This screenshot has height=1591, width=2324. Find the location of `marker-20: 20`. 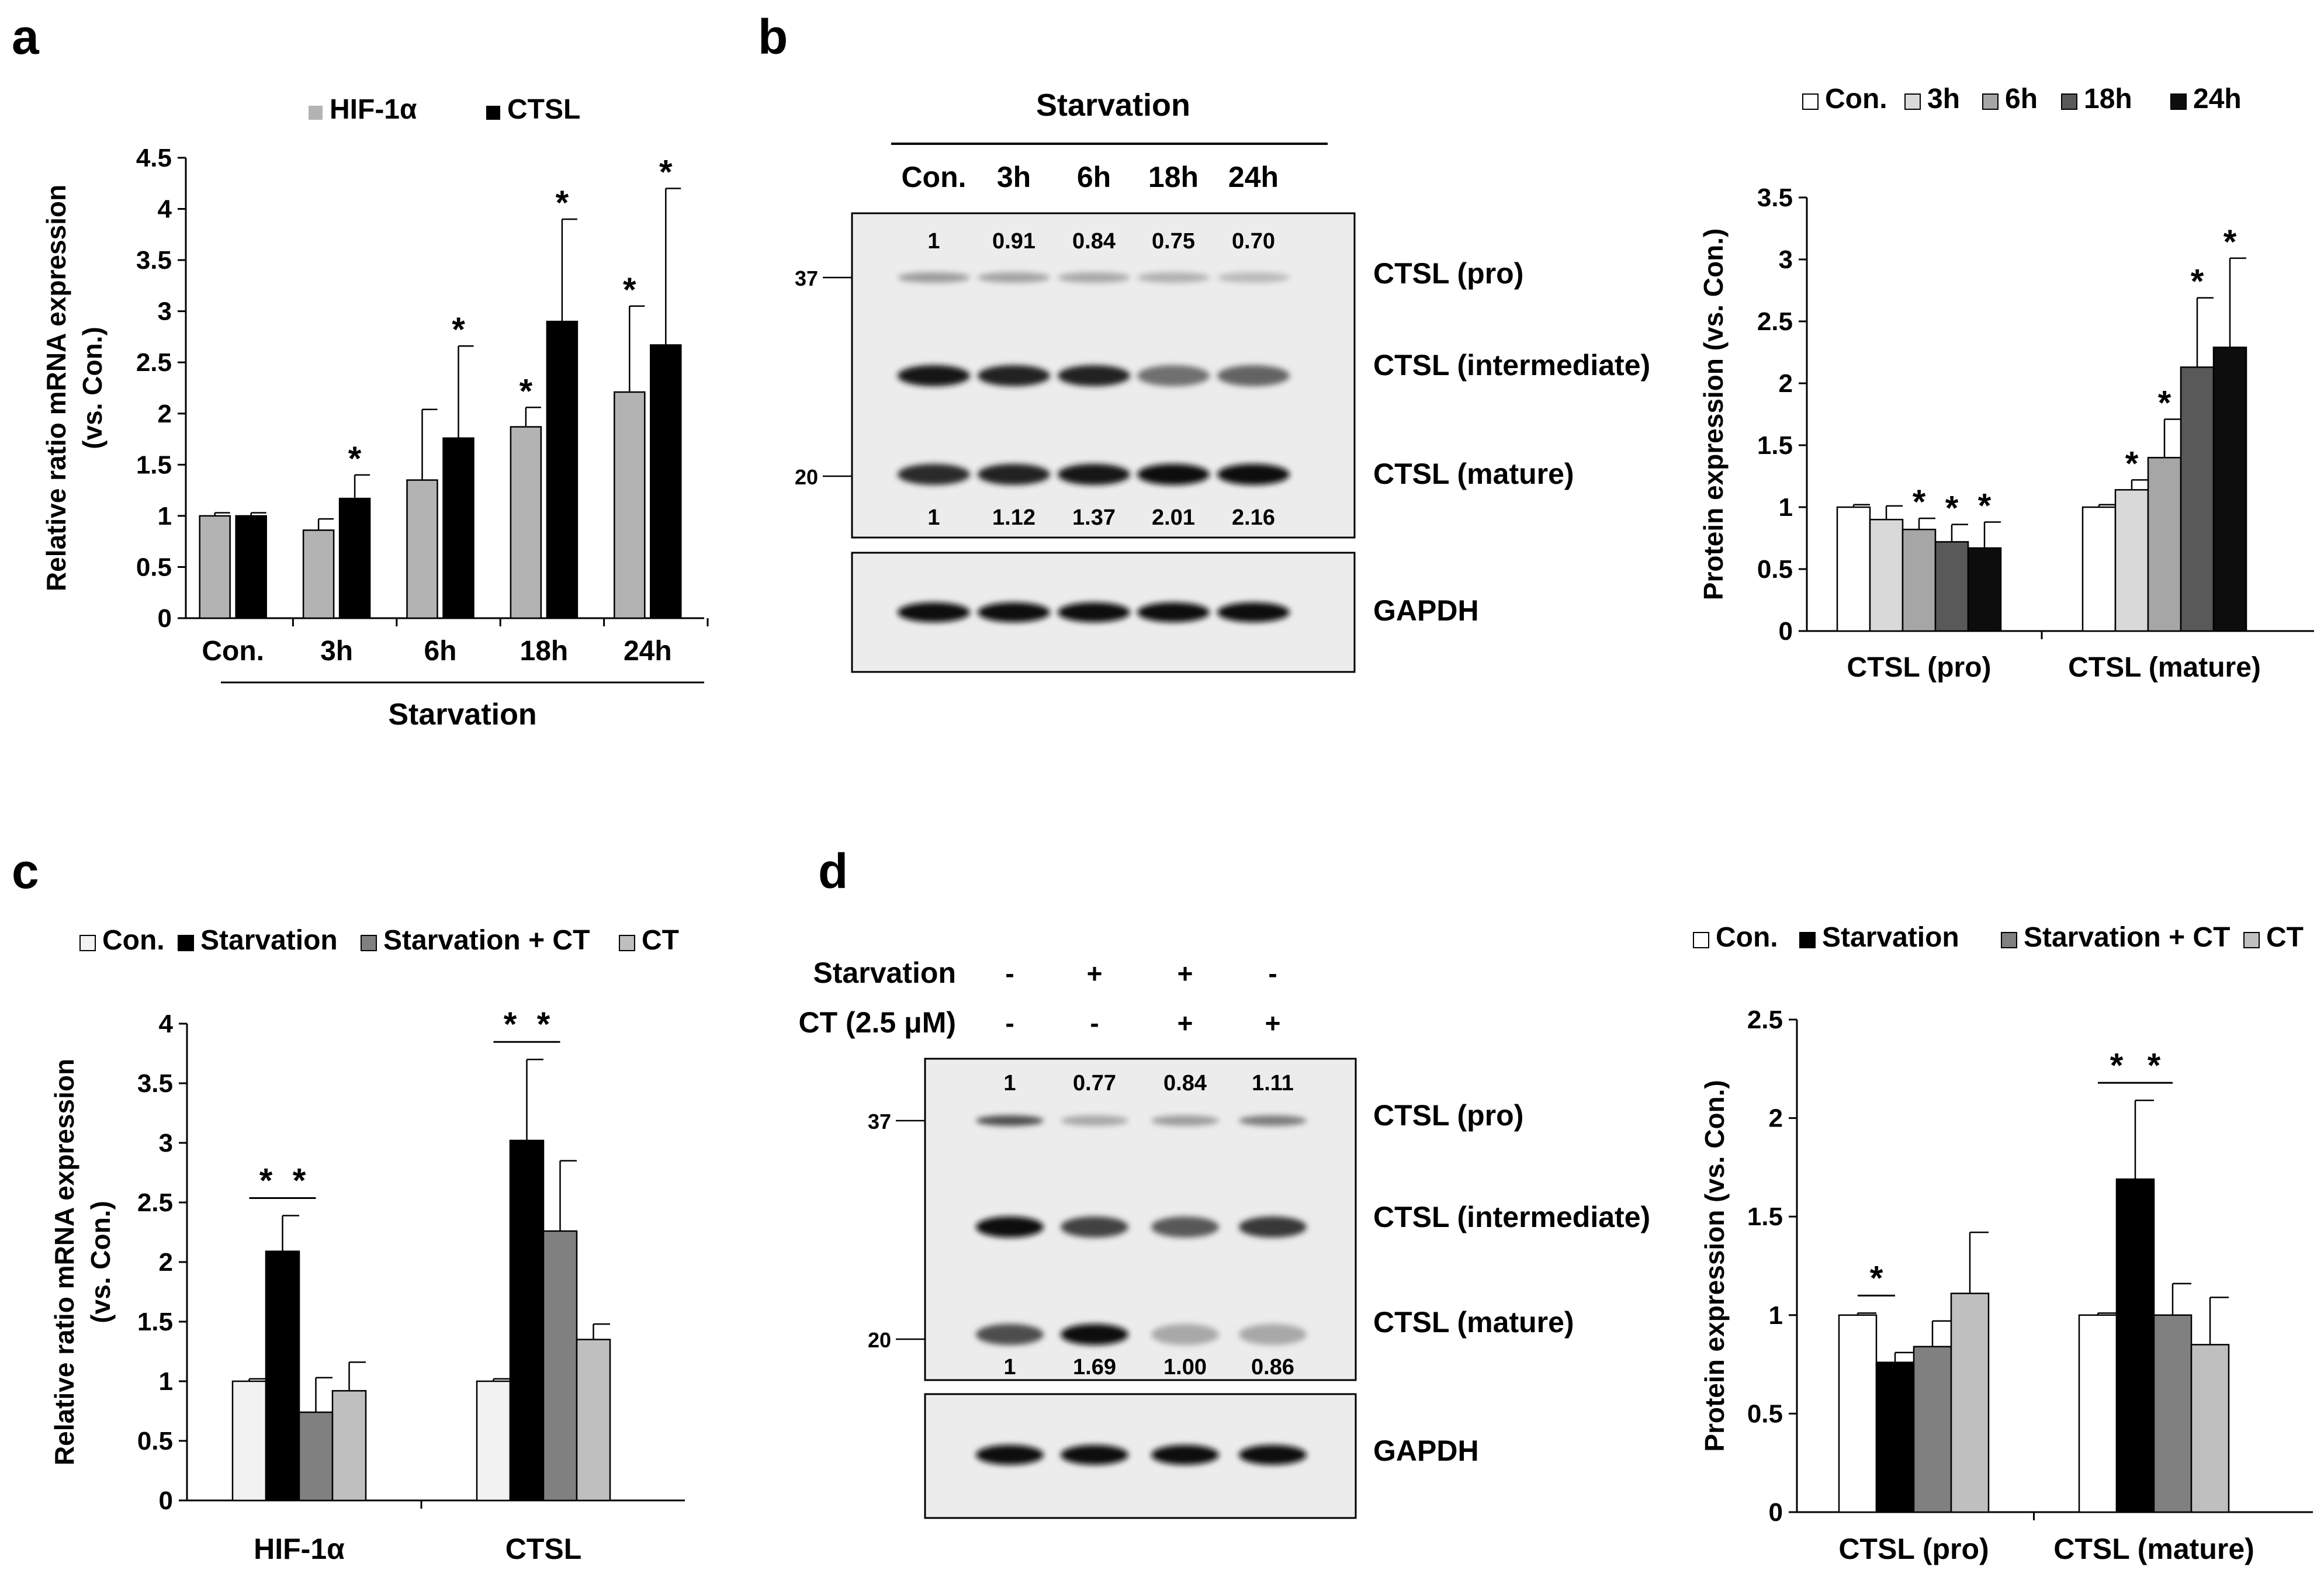

marker-20: 20 is located at coordinates (879, 1340).